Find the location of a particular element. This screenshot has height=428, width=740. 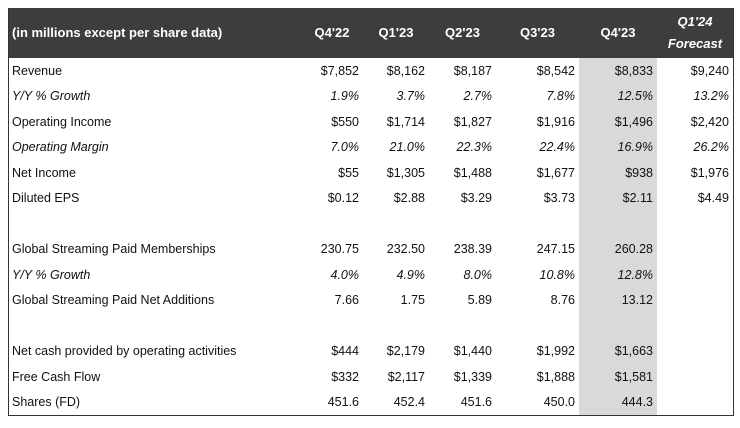

row-label: Net Income is located at coordinates (44, 172).